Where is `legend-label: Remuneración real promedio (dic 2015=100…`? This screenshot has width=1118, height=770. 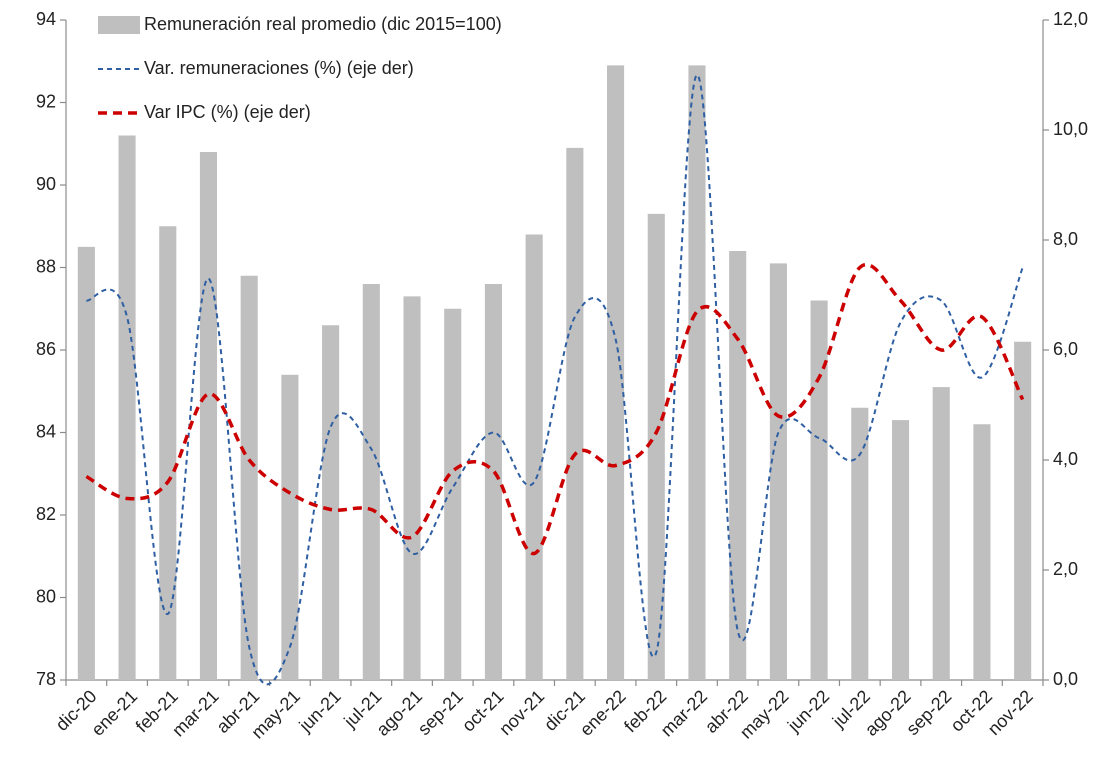 legend-label: Remuneración real promedio (dic 2015=100… is located at coordinates (323, 24).